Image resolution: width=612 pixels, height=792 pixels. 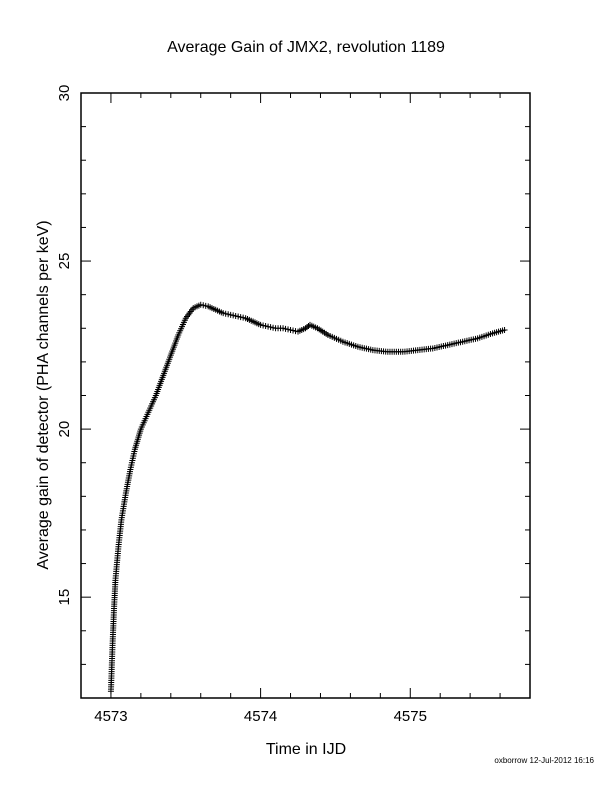 I want to click on y-tick-label: 25, so click(x=64, y=261).